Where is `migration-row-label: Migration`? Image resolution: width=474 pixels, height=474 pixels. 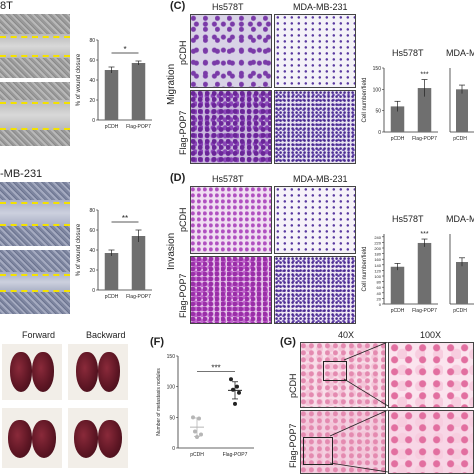
migration-row-label: Migration is located at coordinates (171, 84).